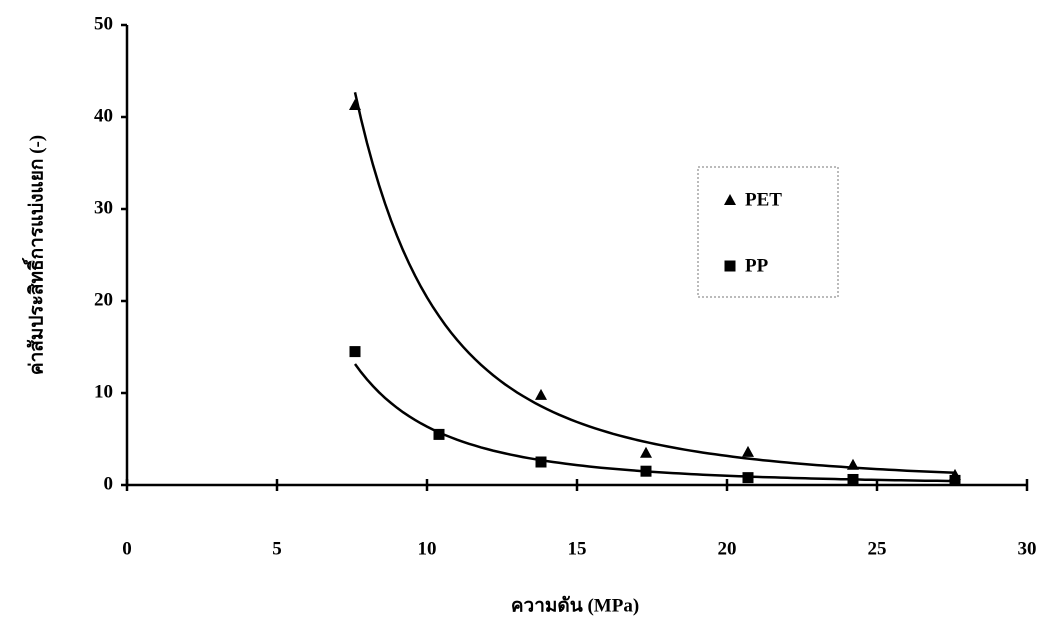 The width and height of the screenshot is (1046, 618). What do you see at coordinates (103, 115) in the screenshot?
I see `y-tick-label: 40` at bounding box center [103, 115].